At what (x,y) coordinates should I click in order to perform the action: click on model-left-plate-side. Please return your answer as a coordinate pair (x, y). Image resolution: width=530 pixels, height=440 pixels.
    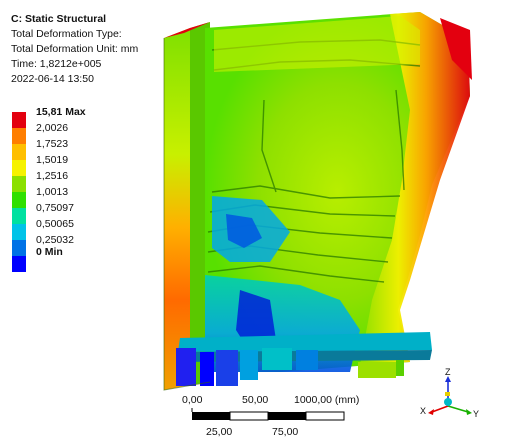
    Looking at the image, I should click on (177, 209).